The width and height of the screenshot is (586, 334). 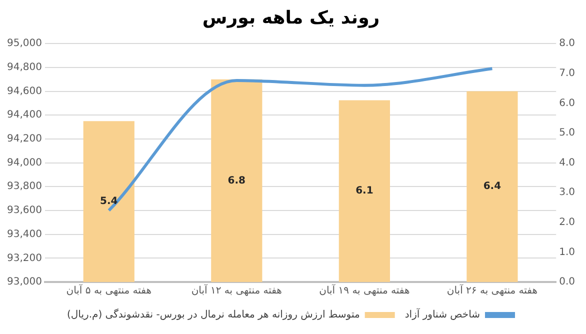 I want to click on y-tick-label: 93,400, so click(x=24, y=234).